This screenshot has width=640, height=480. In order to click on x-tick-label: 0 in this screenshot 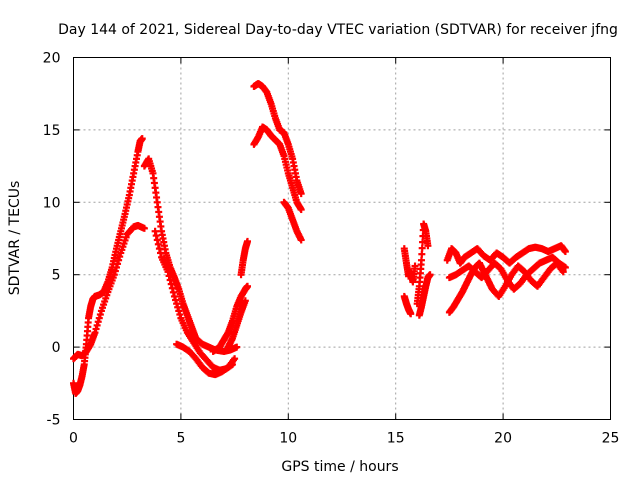, I will do `click(73, 439)`.